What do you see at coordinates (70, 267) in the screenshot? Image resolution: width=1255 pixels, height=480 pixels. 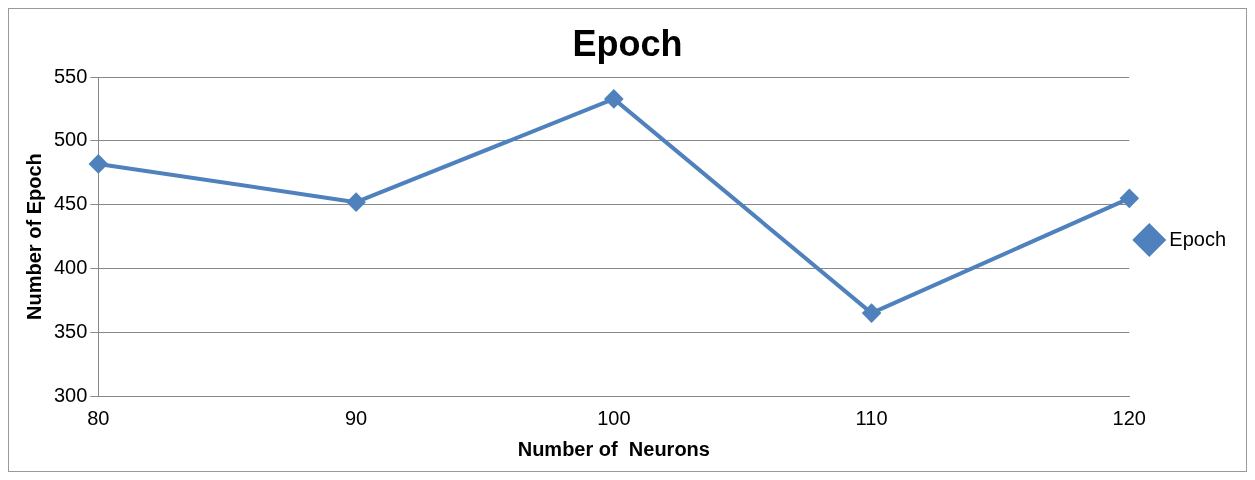 I see `y-tick-label: 400` at bounding box center [70, 267].